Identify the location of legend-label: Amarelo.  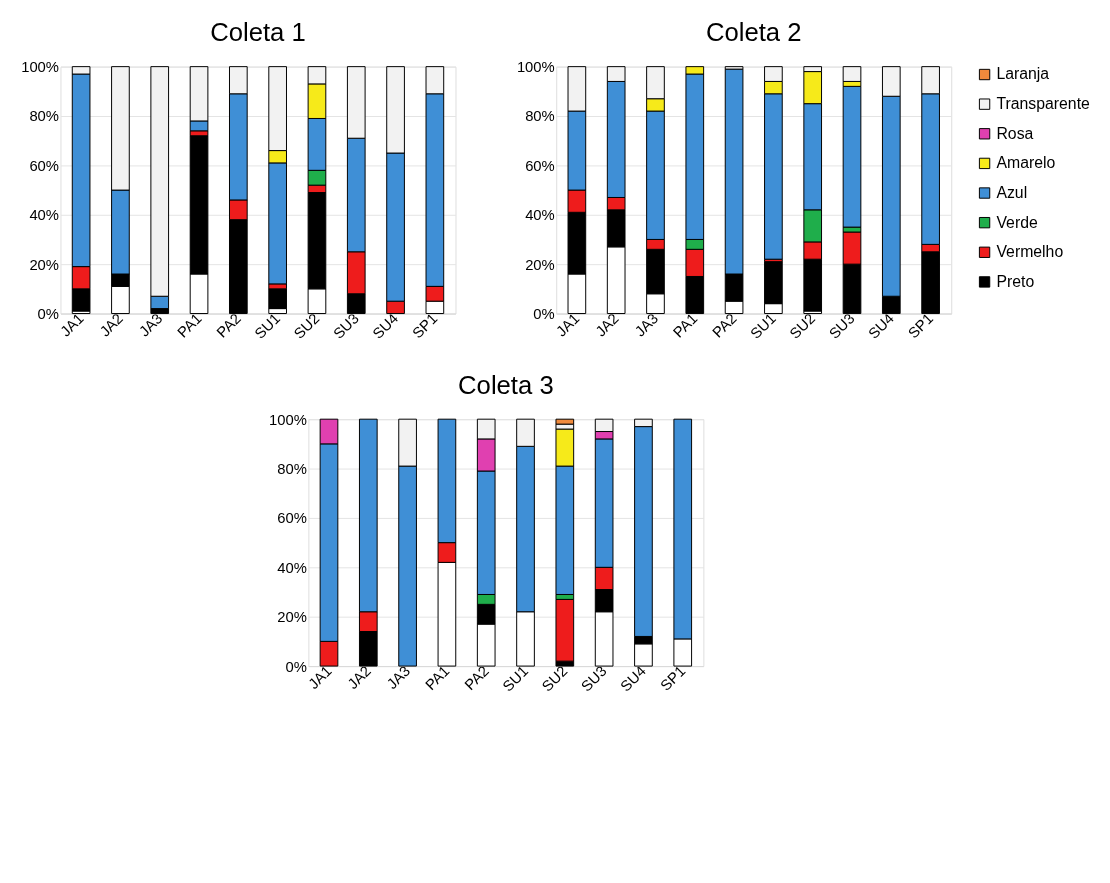
(1026, 163).